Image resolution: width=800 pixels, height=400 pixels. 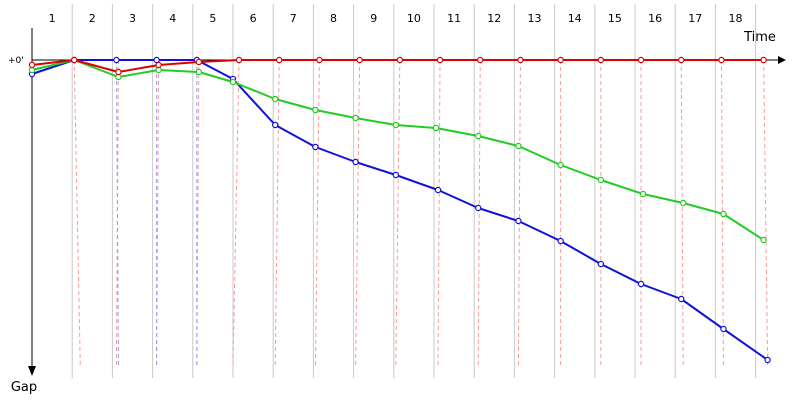 I want to click on lap-label-13: 13, so click(x=535, y=18).